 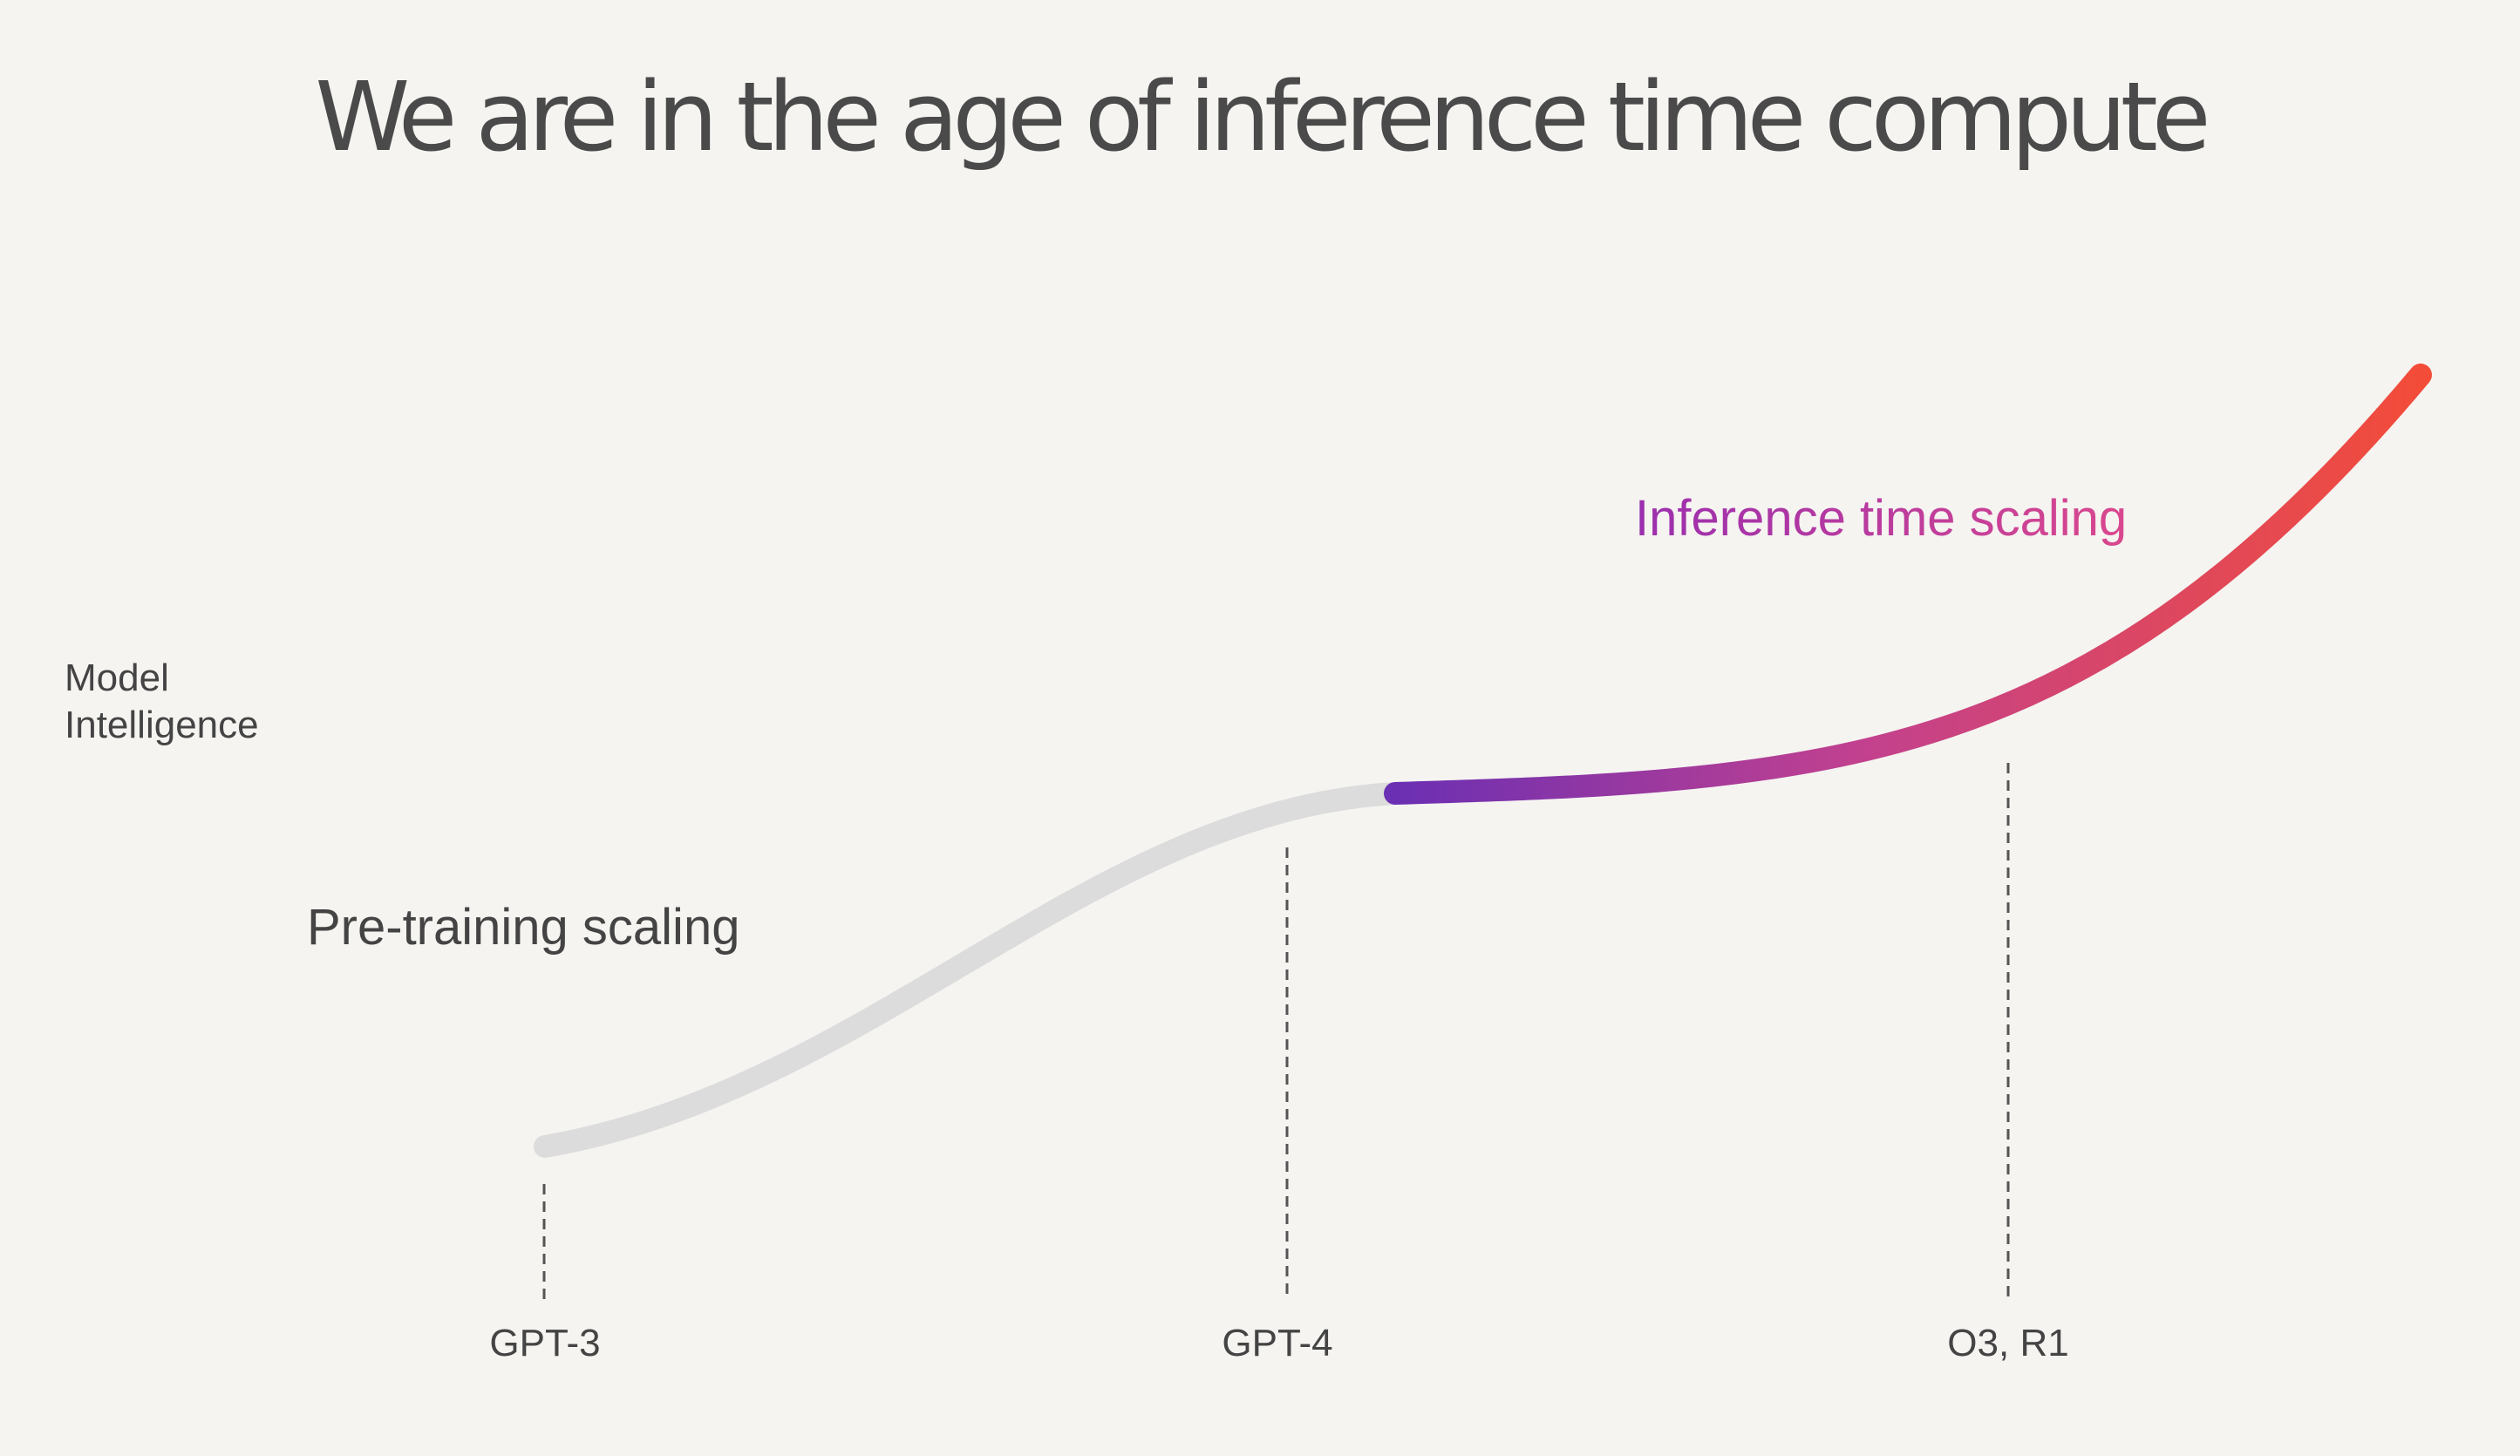 I want to click on inference-scaling-label: Inference time scaling, so click(x=1881, y=518).